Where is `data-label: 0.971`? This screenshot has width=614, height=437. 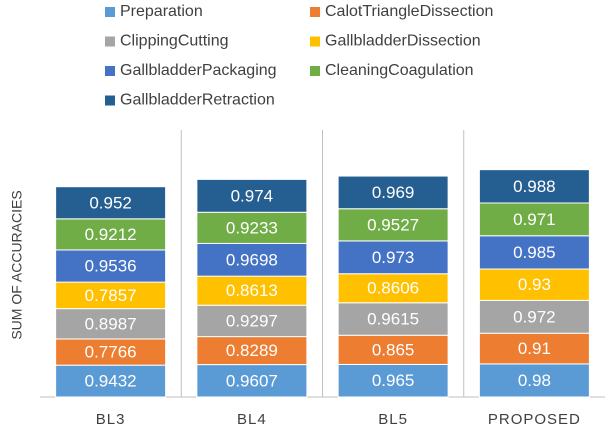 data-label: 0.971 is located at coordinates (534, 219).